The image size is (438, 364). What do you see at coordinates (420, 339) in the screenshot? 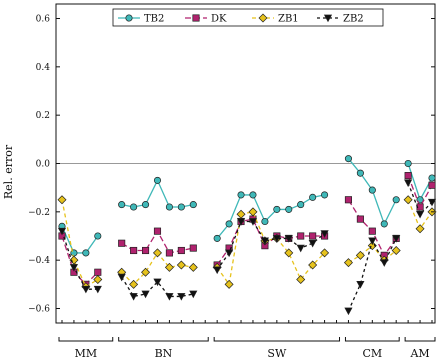
I see `group-bracket-am` at bounding box center [420, 339].